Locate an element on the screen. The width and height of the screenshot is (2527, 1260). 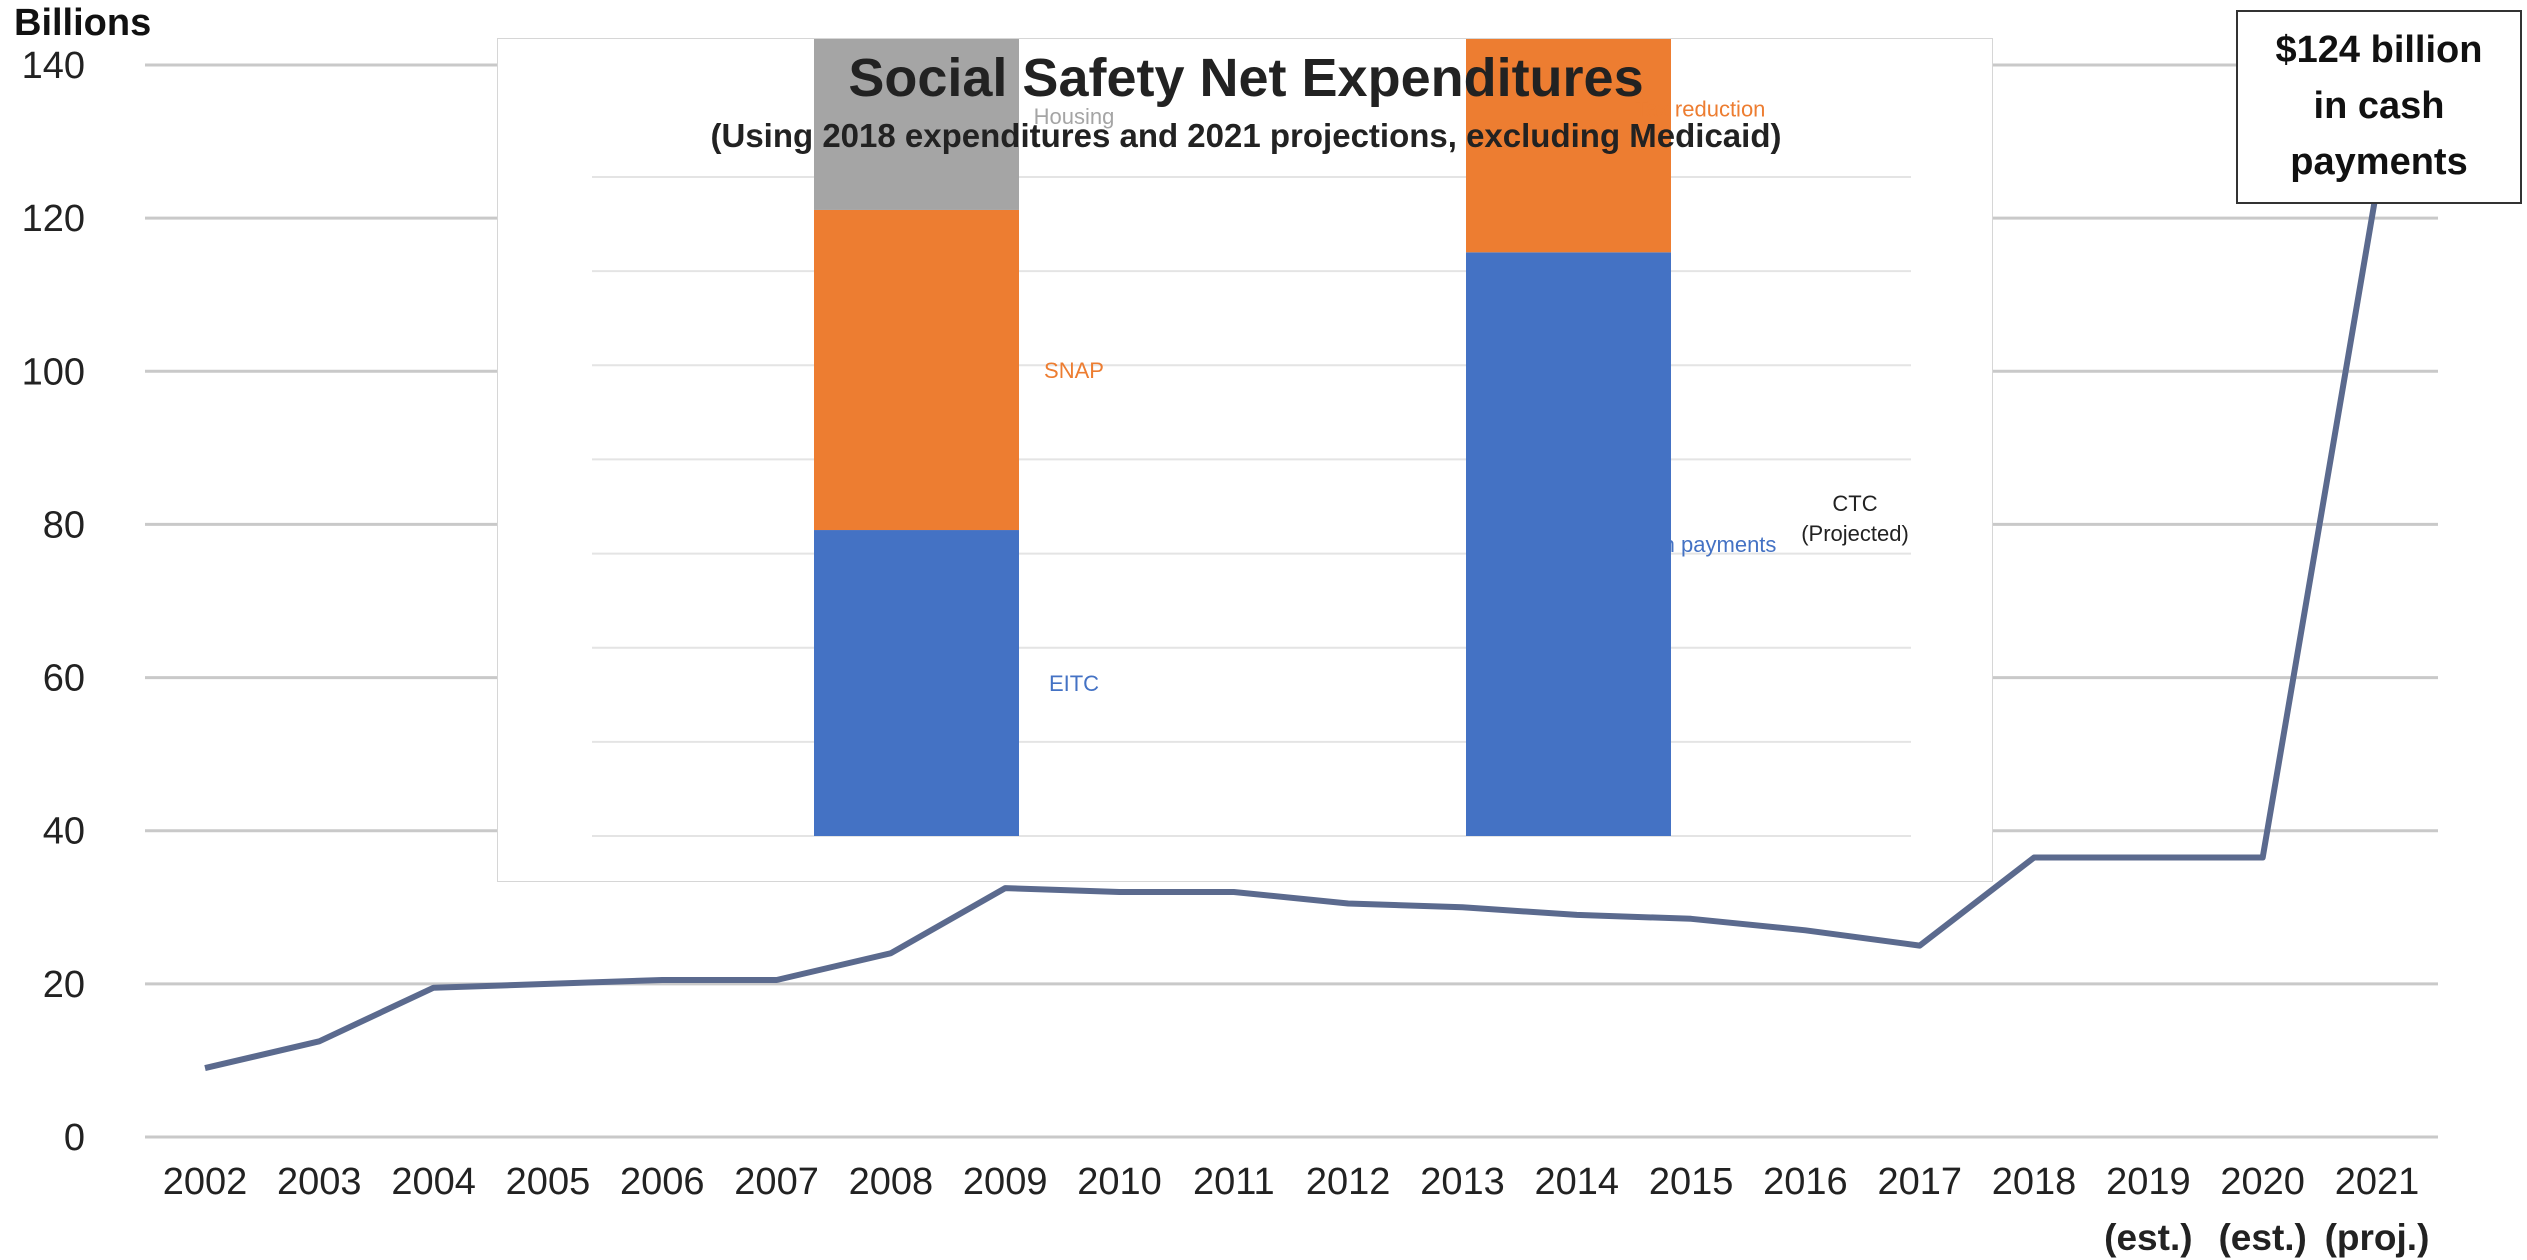
x-tick-label: 2012 is located at coordinates (1348, 1182).